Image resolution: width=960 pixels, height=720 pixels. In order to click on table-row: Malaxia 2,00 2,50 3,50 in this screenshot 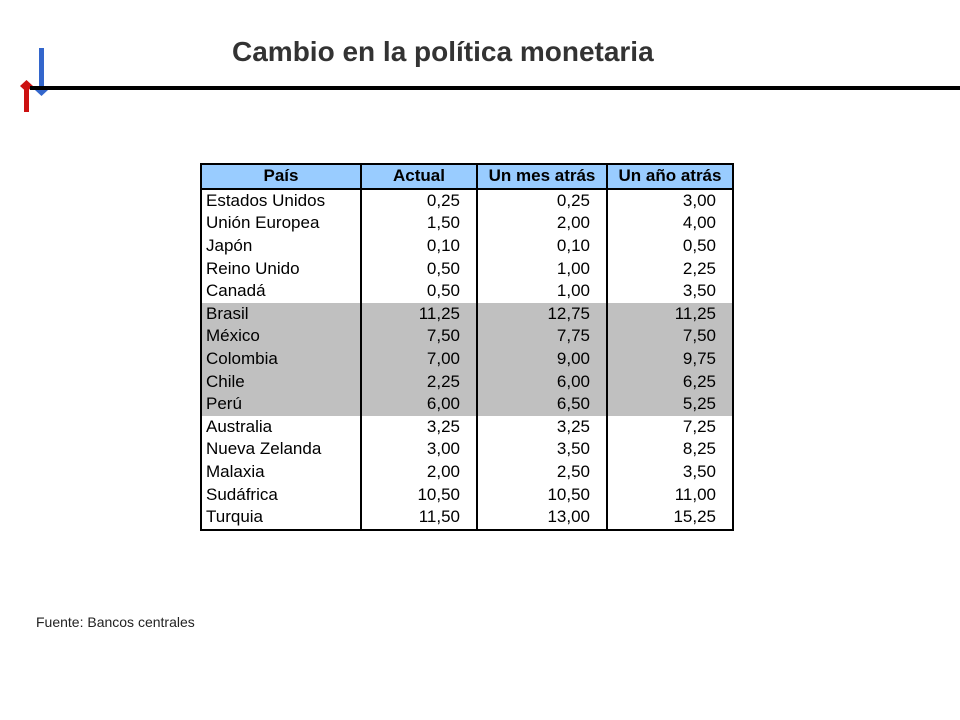, I will do `click(467, 472)`.